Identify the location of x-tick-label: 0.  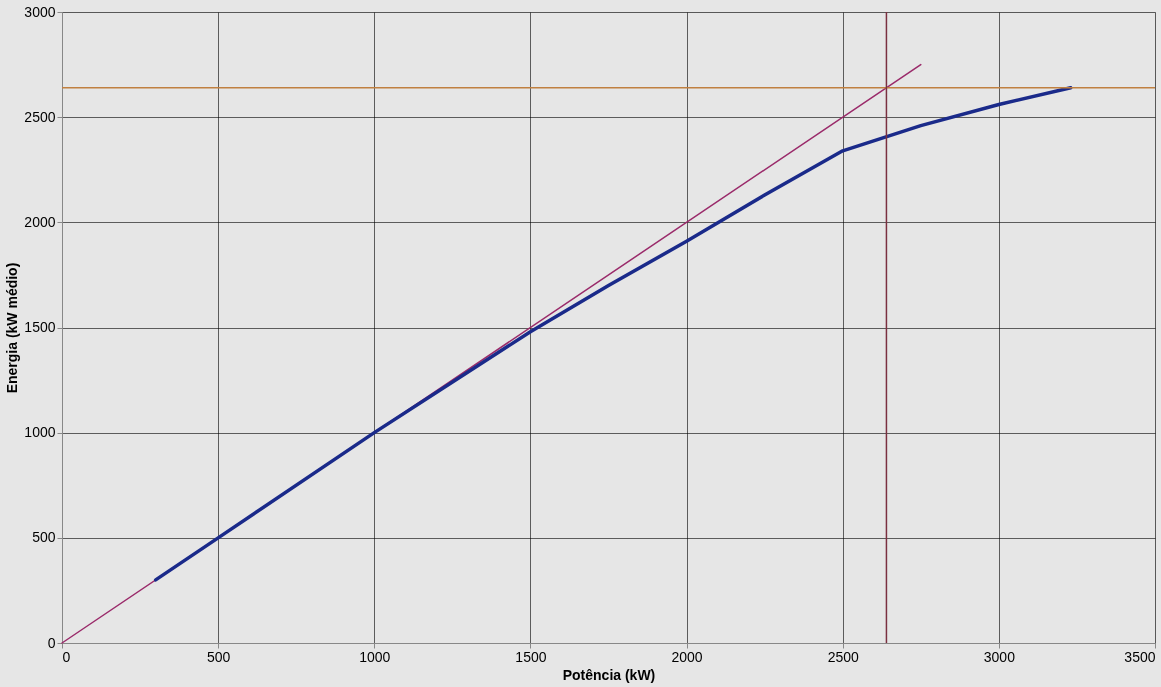
(66, 656).